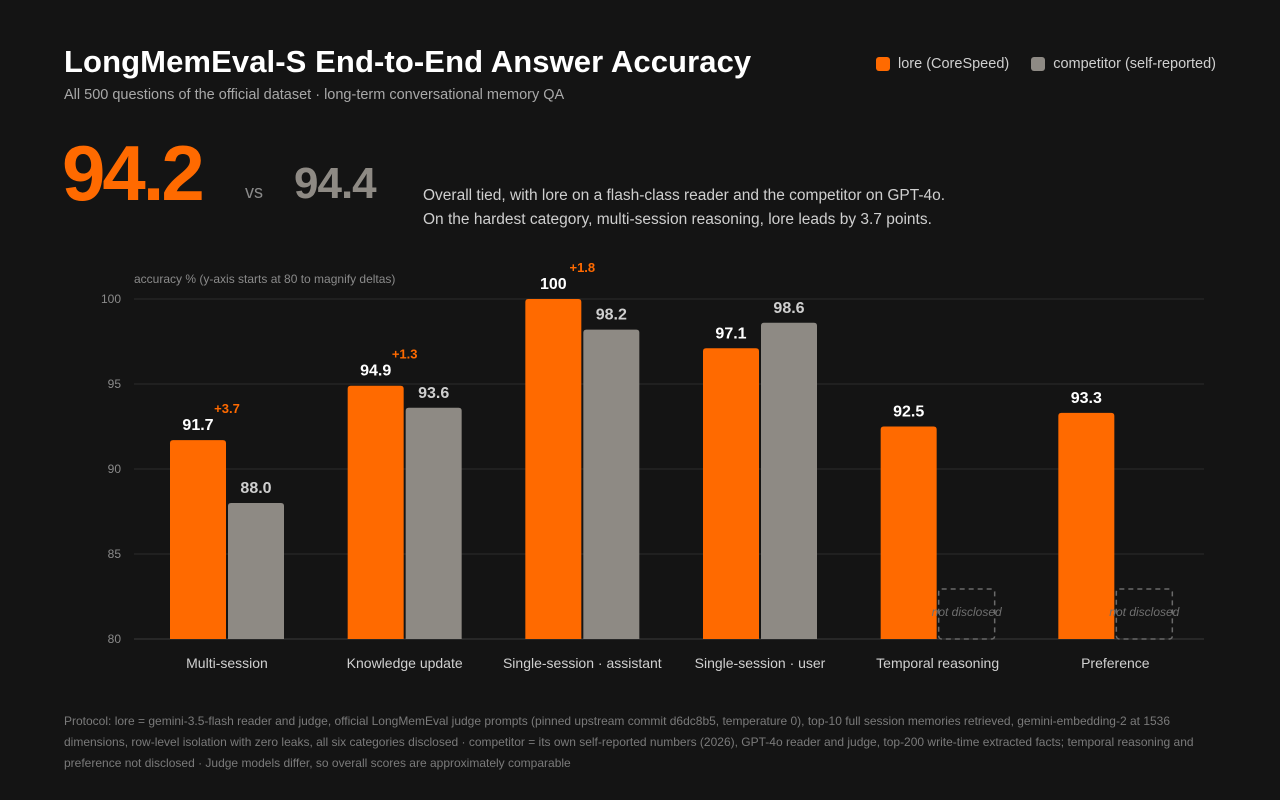  I want to click on legend-swatch-competitor, so click(1038, 64).